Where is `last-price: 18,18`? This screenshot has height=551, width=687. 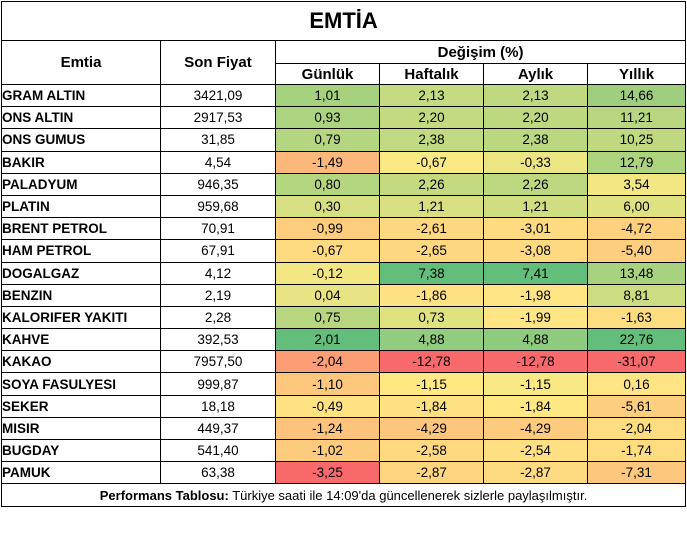 last-price: 18,18 is located at coordinates (218, 406).